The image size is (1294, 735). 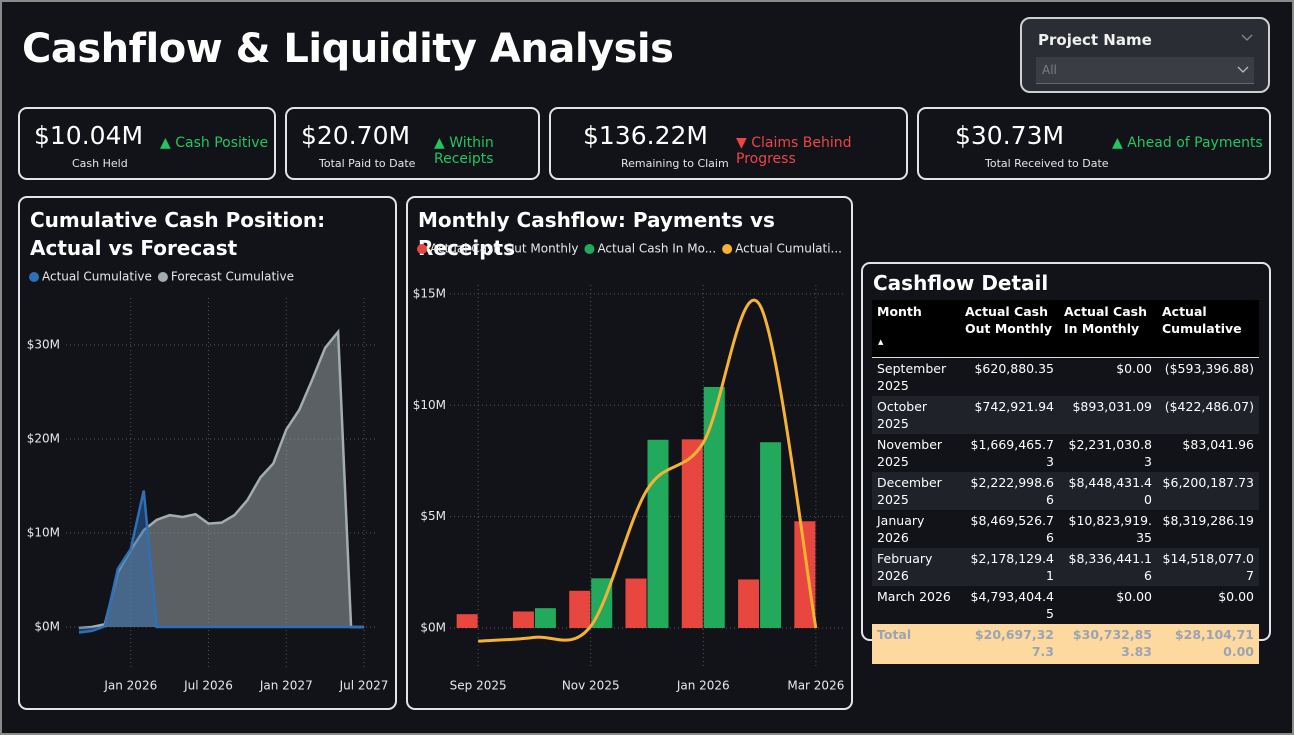 What do you see at coordinates (100, 163) in the screenshot?
I see `kpi-label: Cash Held` at bounding box center [100, 163].